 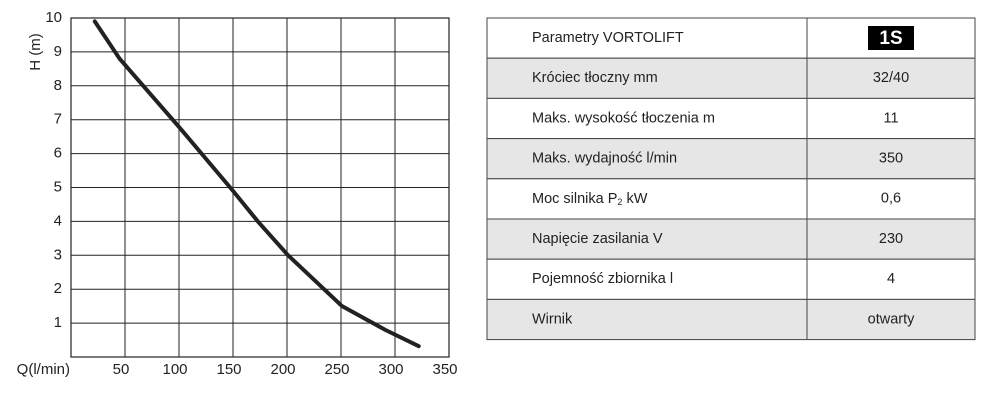 What do you see at coordinates (58, 186) in the screenshot?
I see `y-tick-label: 5` at bounding box center [58, 186].